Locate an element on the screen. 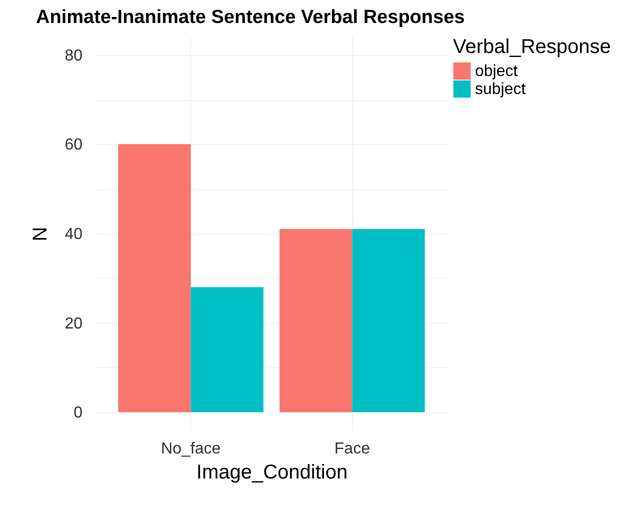 The width and height of the screenshot is (632, 508). y-tick-label: 0 is located at coordinates (78, 413).